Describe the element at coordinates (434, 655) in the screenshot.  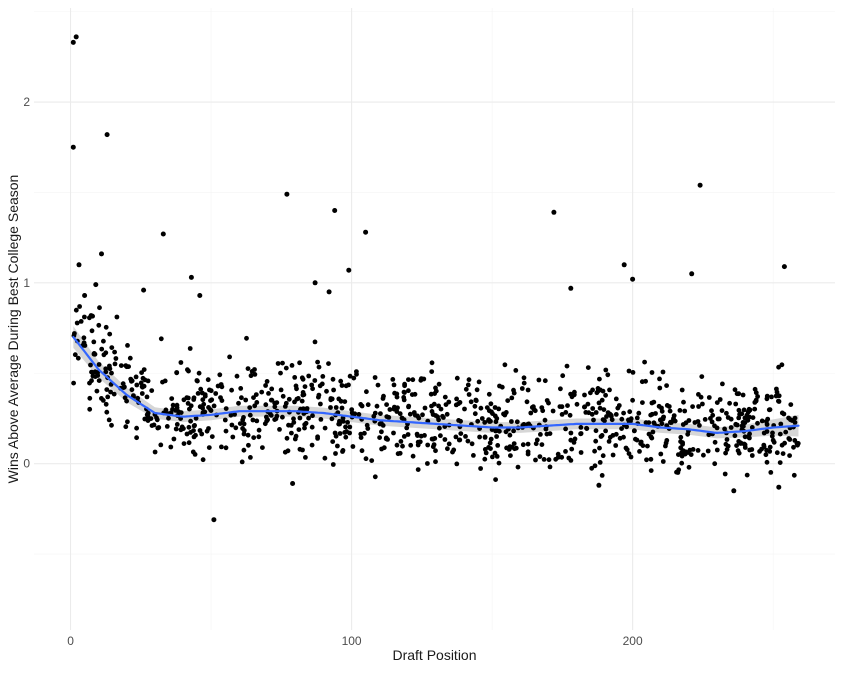
I see `x-axis-label: Draft Position` at that location.